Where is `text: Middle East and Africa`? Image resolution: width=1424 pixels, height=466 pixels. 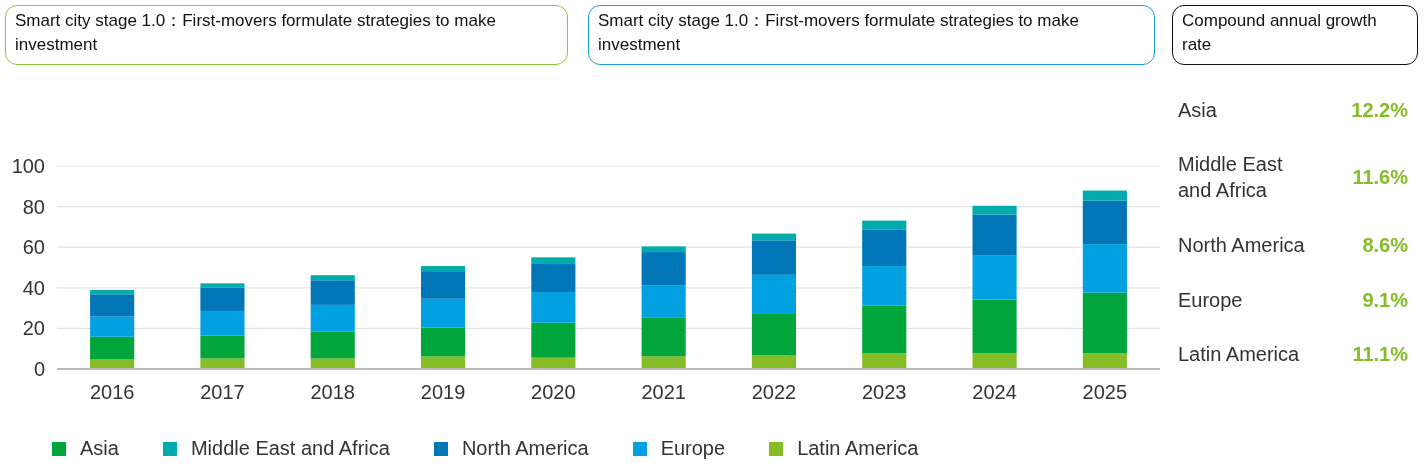
text: Middle East and Africa is located at coordinates (1230, 177).